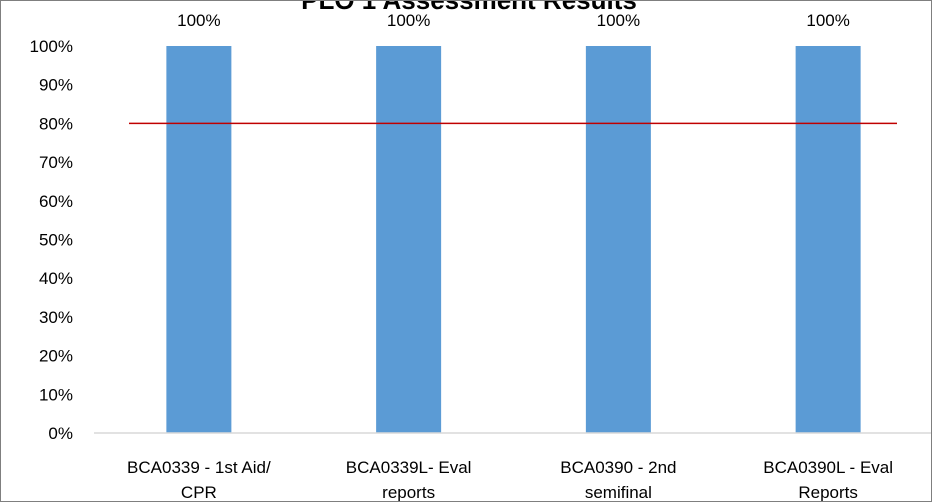 Image resolution: width=932 pixels, height=502 pixels. What do you see at coordinates (60, 433) in the screenshot?
I see `y-tick-label: 0%` at bounding box center [60, 433].